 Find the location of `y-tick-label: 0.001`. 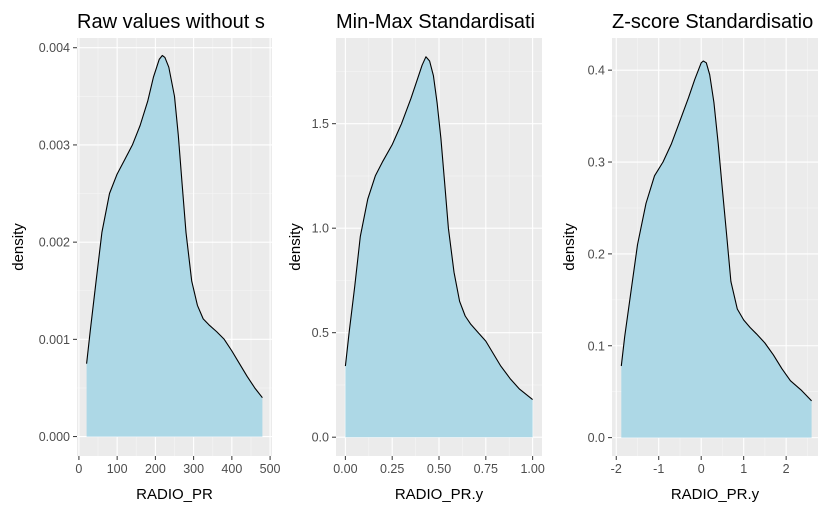

y-tick-label: 0.001 is located at coordinates (54, 340).